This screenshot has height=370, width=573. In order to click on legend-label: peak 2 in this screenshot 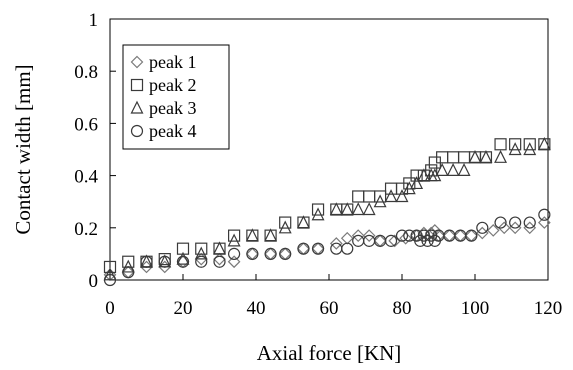, I will do `click(172, 85)`.